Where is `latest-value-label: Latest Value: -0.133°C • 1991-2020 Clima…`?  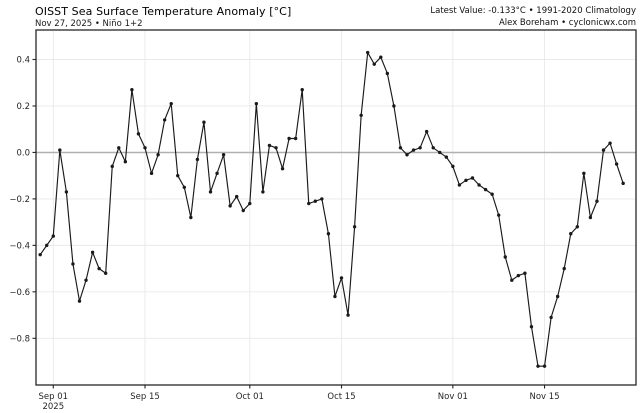
latest-value-label: Latest Value: -0.133°C • 1991-2020 Clima… is located at coordinates (533, 11).